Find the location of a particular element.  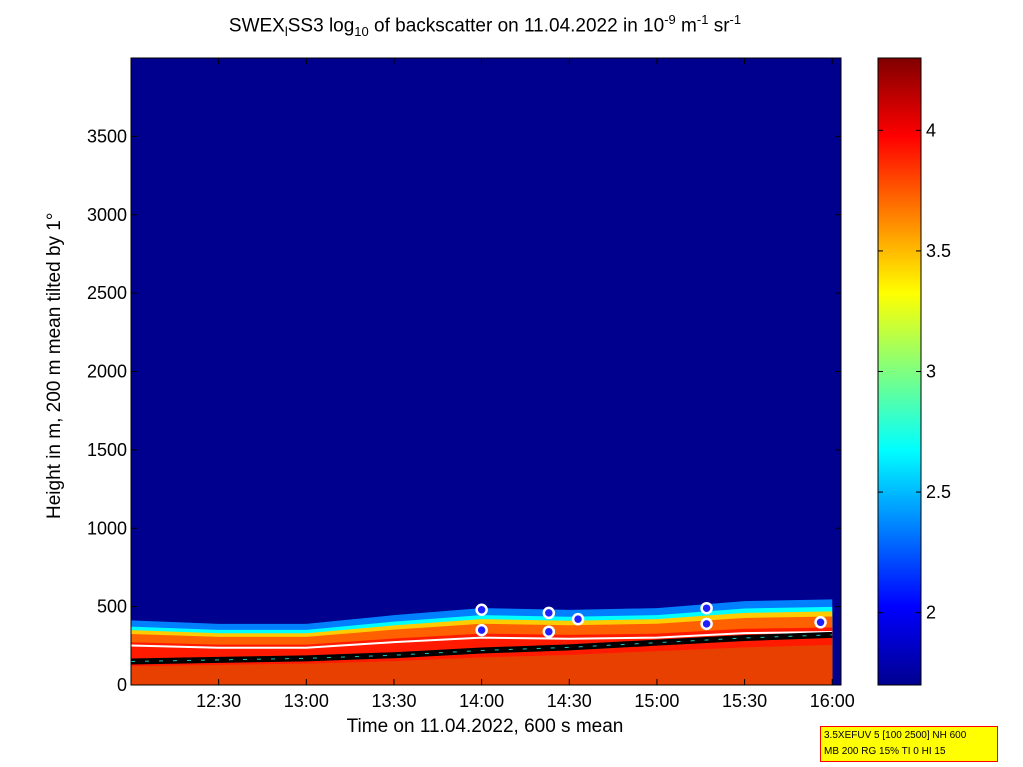

contour-line is located at coordinates (482, 639).